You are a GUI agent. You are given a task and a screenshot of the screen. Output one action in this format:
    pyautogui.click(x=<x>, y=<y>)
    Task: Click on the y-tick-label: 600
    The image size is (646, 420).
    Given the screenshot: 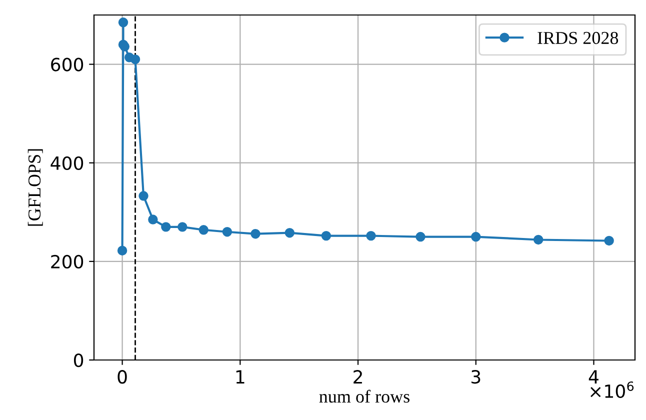 What is the action you would take?
    pyautogui.click(x=67, y=65)
    